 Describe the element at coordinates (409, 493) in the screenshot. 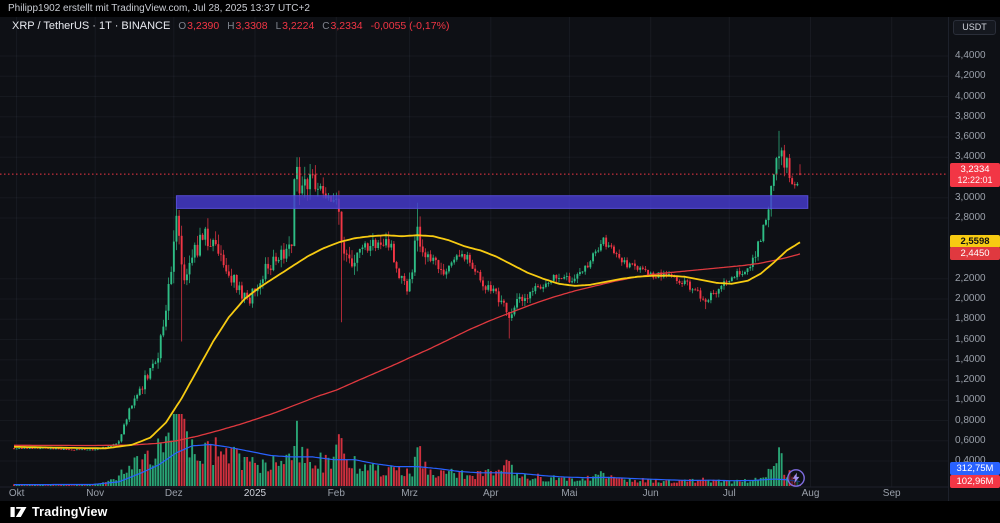

I see `time-axis-label: Mrz` at that location.